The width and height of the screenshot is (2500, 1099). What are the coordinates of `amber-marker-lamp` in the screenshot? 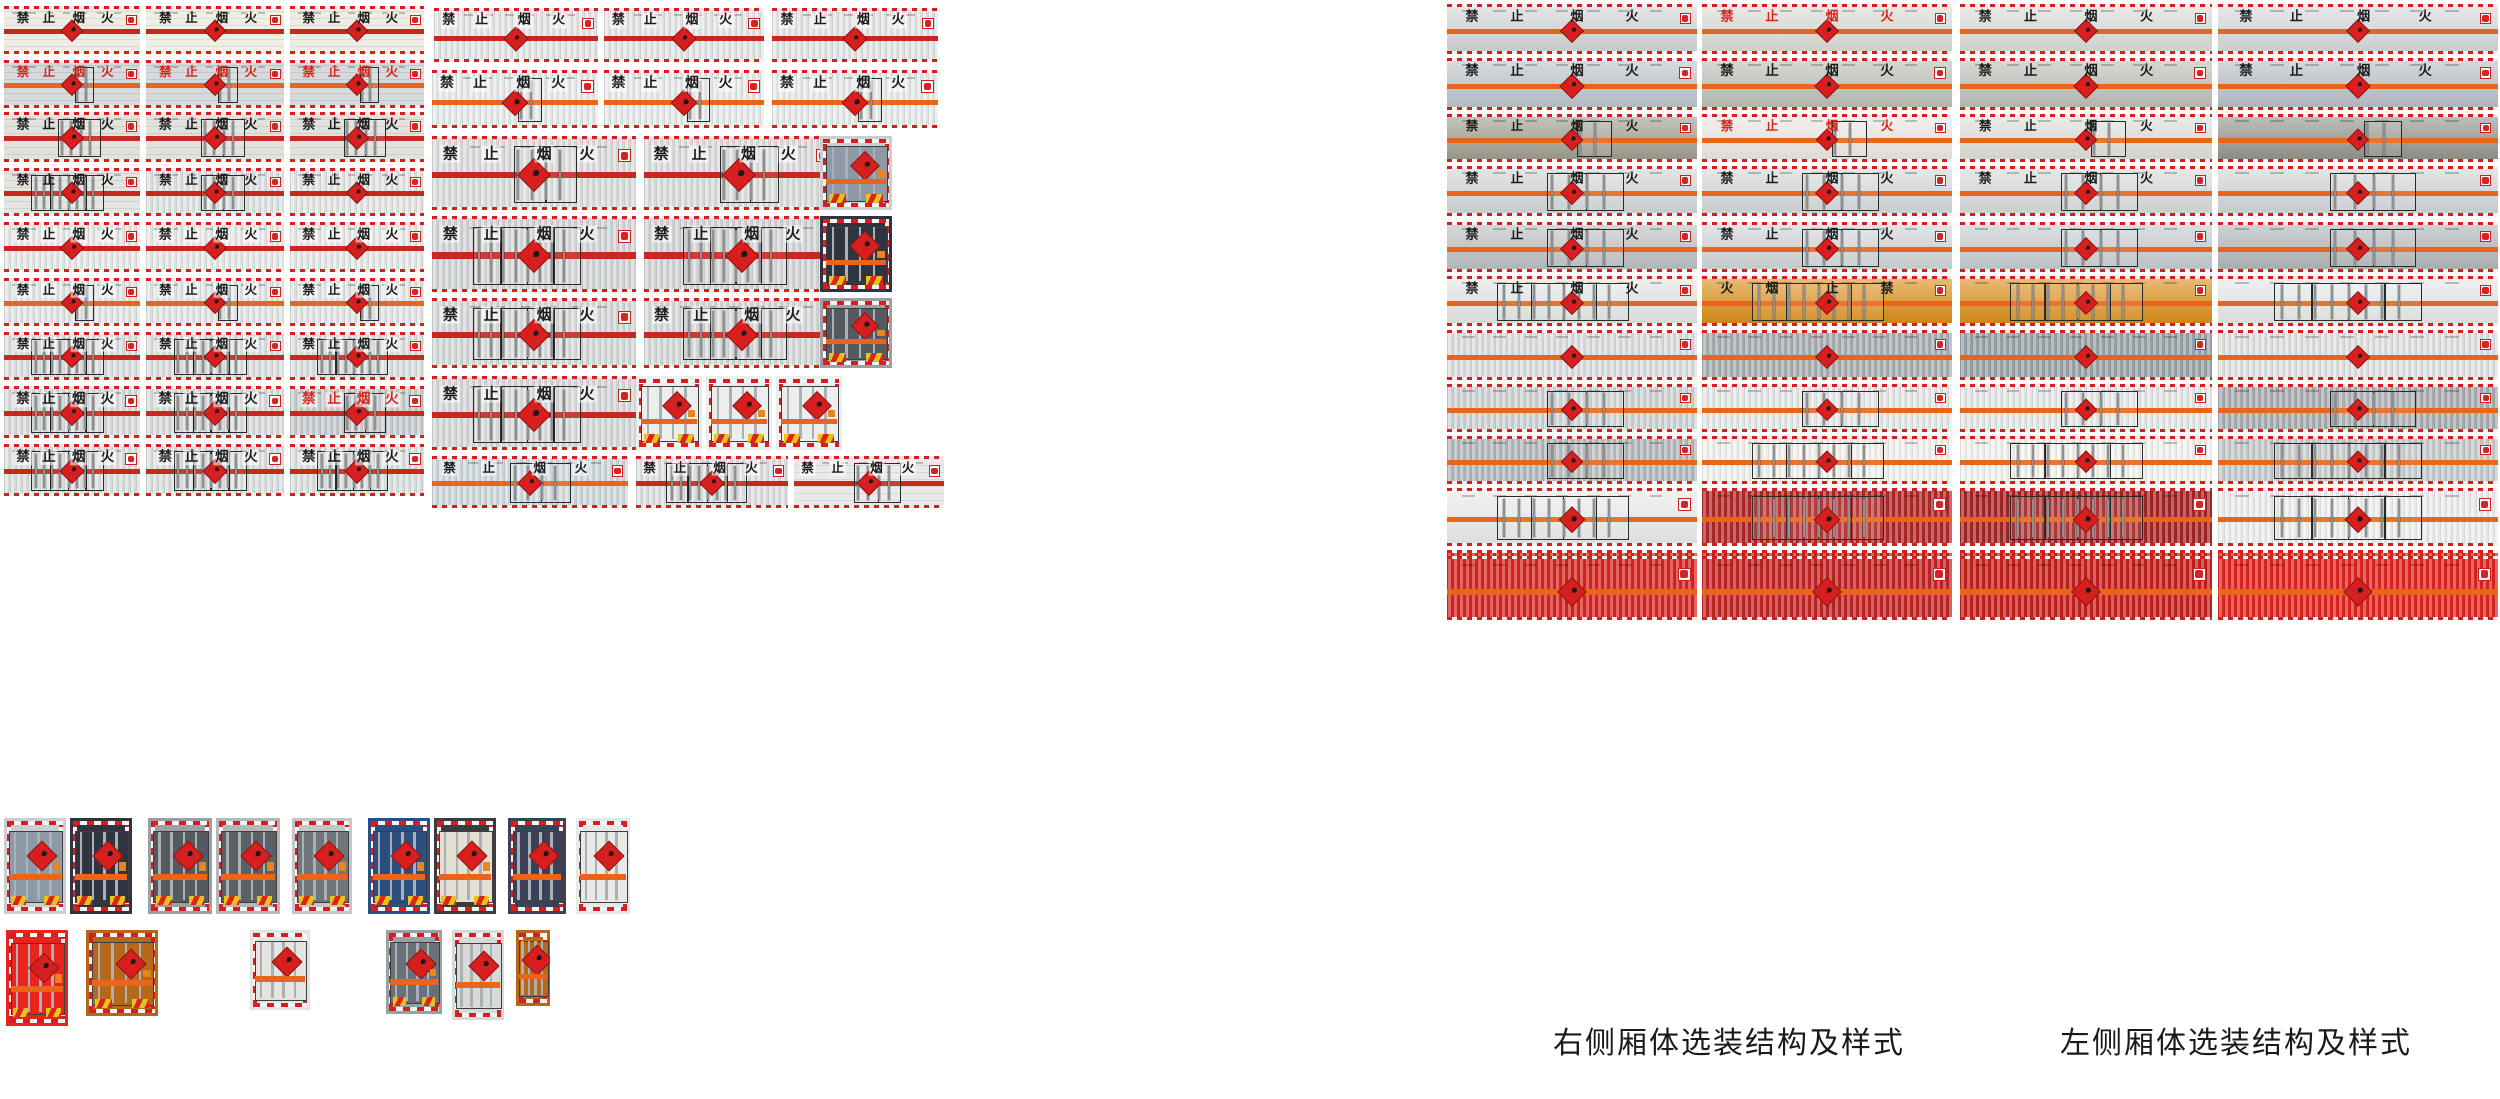 It's located at (692, 413).